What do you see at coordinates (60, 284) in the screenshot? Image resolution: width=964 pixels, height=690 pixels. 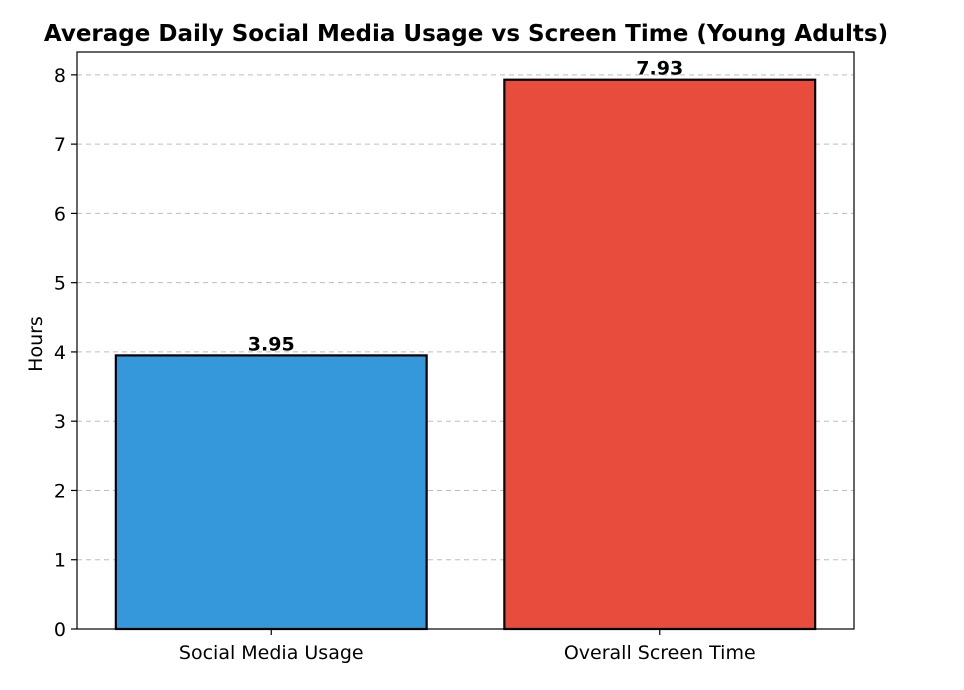 I see `y-tick-label: 5` at bounding box center [60, 284].